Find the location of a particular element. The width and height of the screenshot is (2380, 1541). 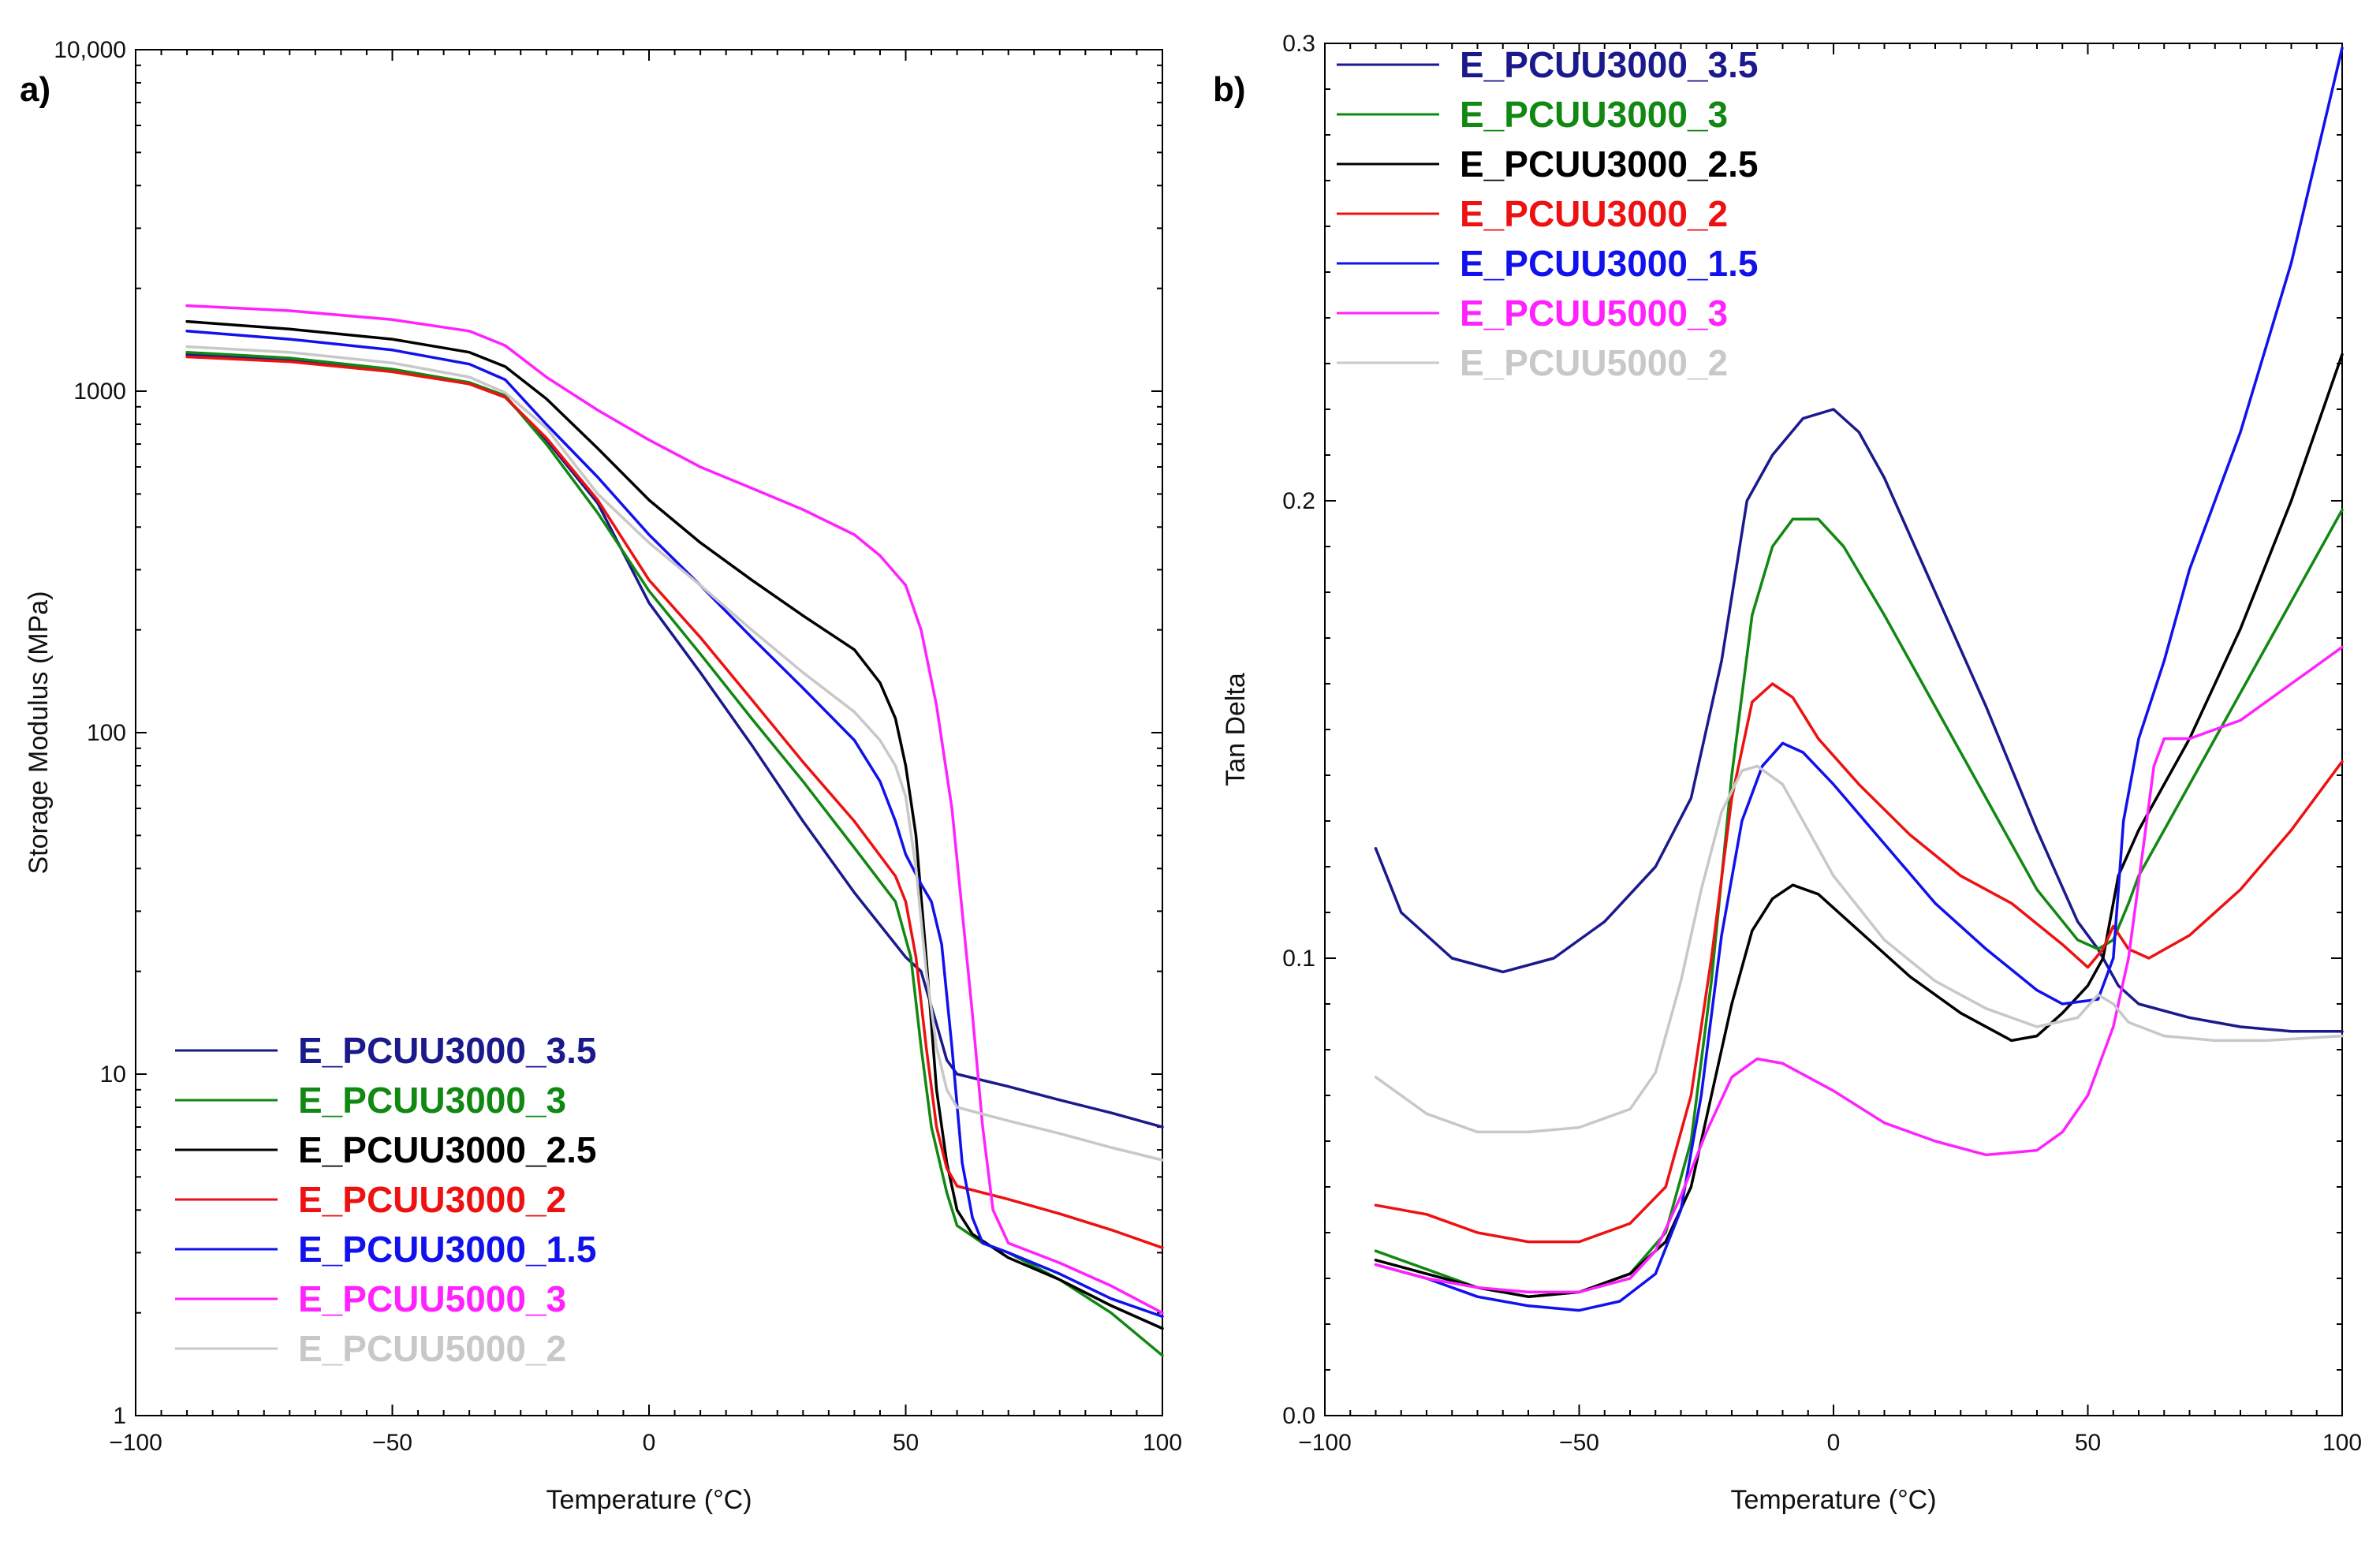

y-tick-label: 10,000 is located at coordinates (90, 50).